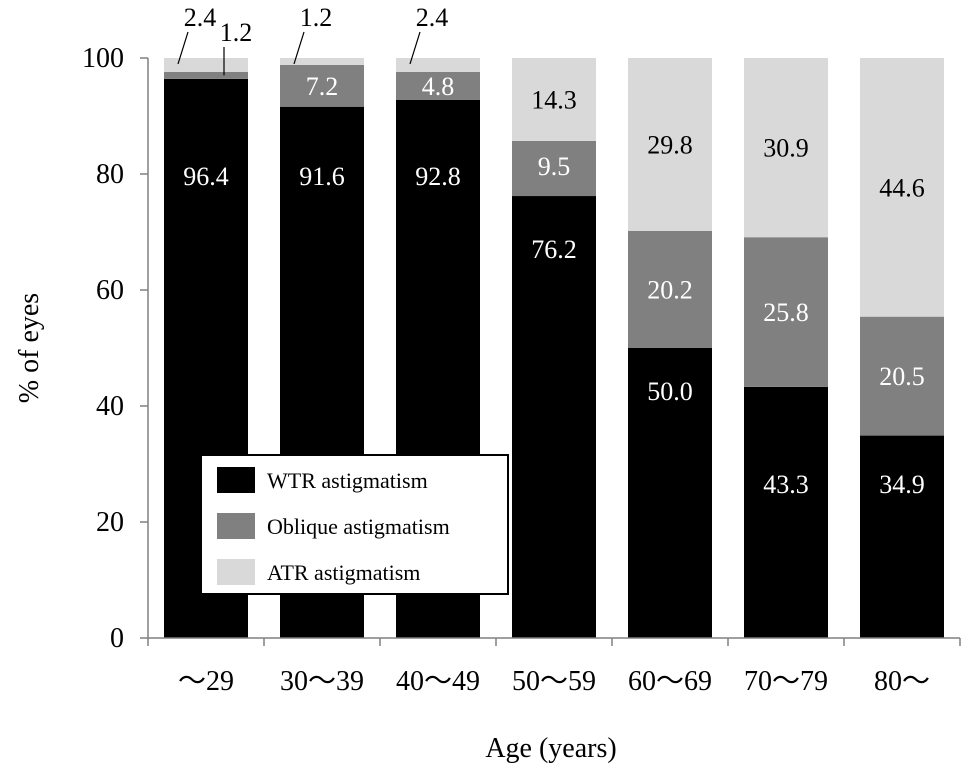 This screenshot has height=769, width=979. I want to click on data-label: 7.2, so click(322, 86).